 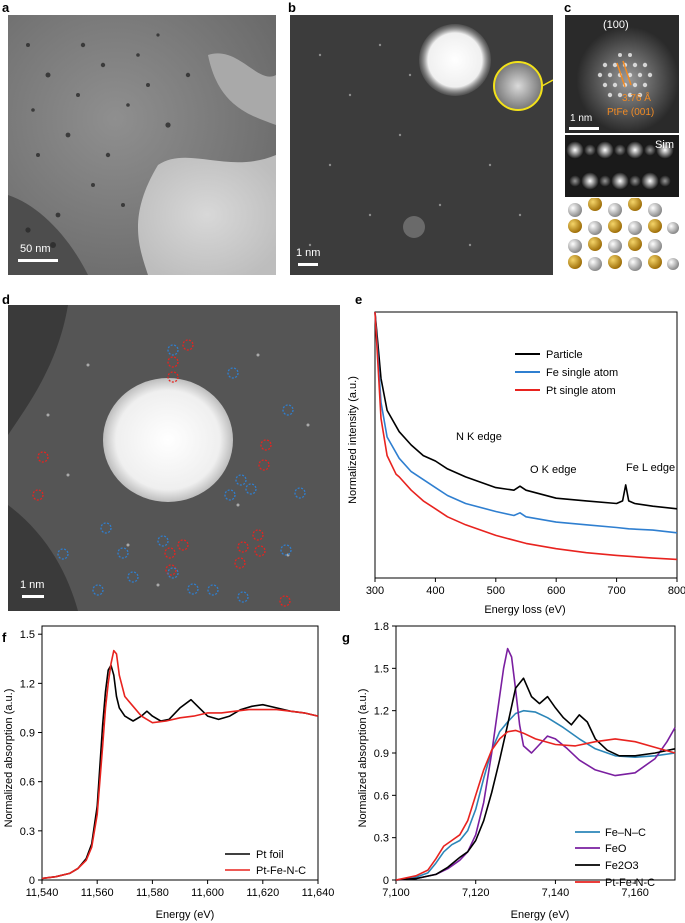 What do you see at coordinates (180, 772) in the screenshot?
I see `f-series-pt-foil` at bounding box center [180, 772].